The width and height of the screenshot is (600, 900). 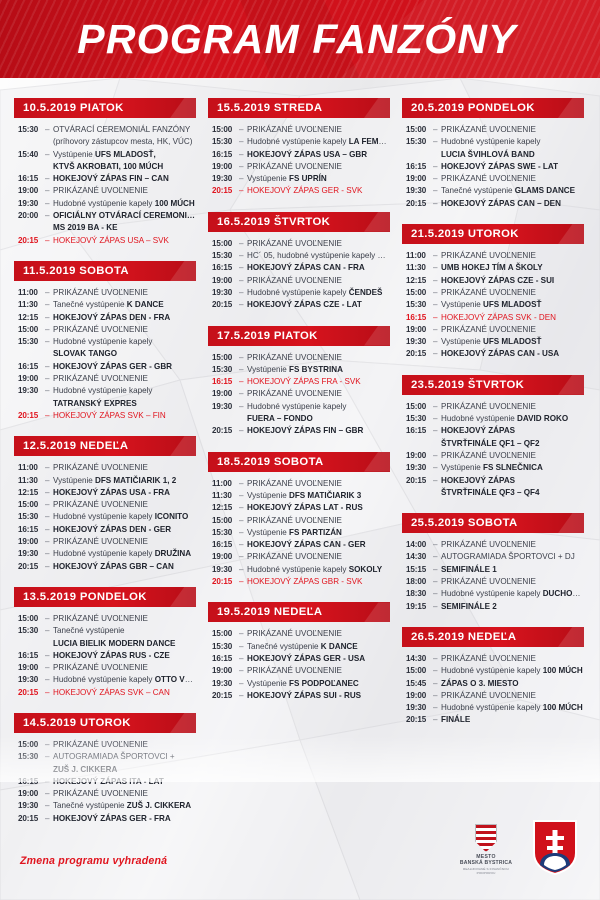 I want to click on entry-text: HOKEJOVÝ ZÁPAS SVK – CAN, so click(x=111, y=692).